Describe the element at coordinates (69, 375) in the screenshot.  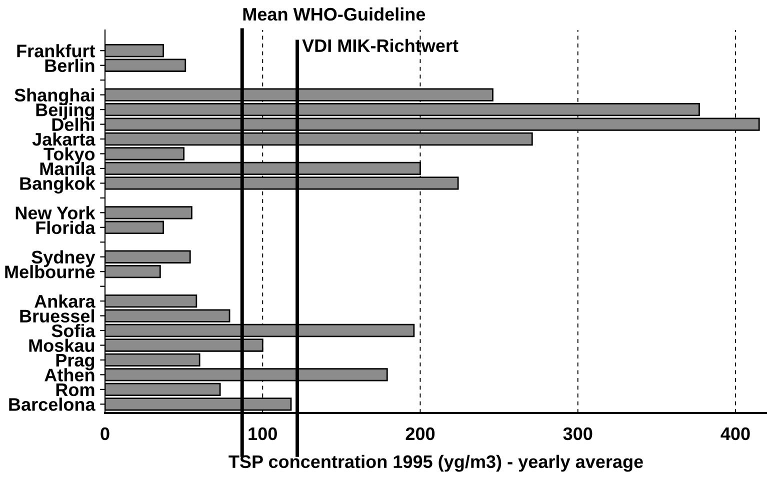
I see `y-tick-label: Athen` at that location.